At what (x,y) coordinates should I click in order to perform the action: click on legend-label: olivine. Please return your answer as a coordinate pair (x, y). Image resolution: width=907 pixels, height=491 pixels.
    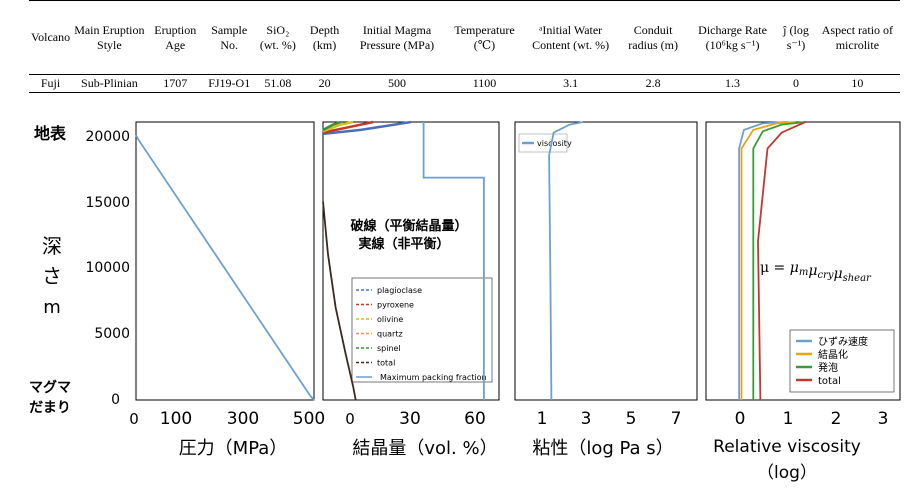
    Looking at the image, I should click on (390, 319).